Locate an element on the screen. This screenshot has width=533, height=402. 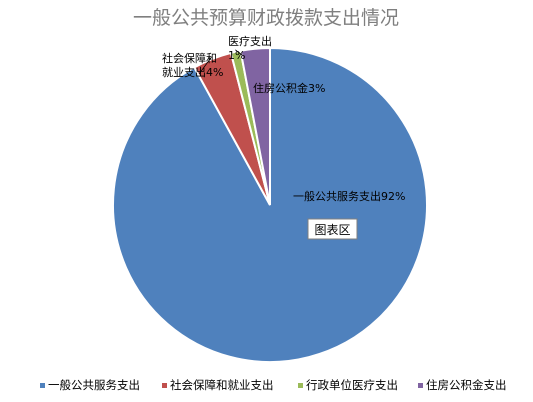
legend-label: 行政单位医疗支出 is located at coordinates (352, 385).